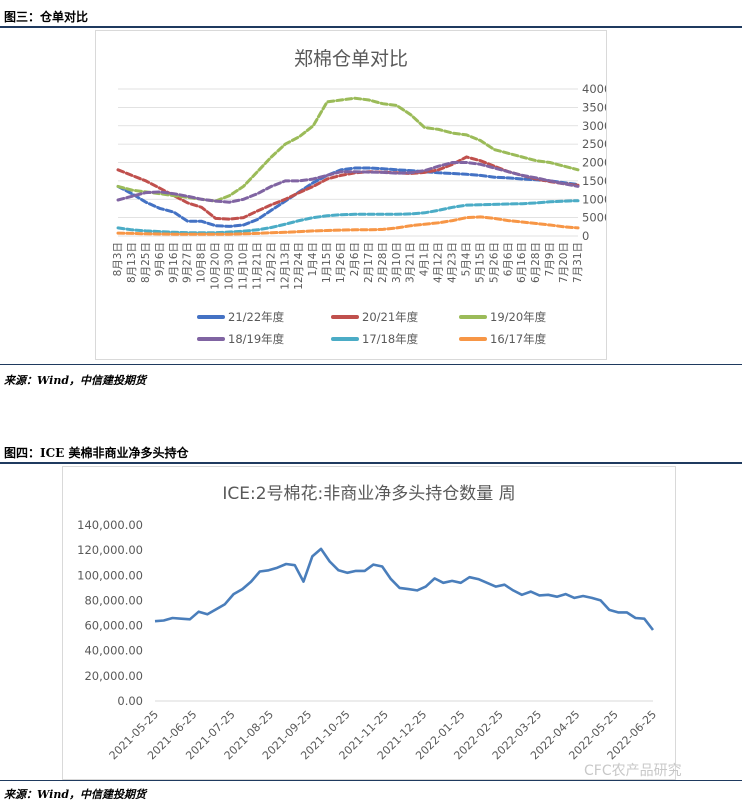 The width and height of the screenshot is (742, 802). What do you see at coordinates (113, 626) in the screenshot?
I see `chart2-ytick-label-3: 60,000.00` at bounding box center [113, 626].